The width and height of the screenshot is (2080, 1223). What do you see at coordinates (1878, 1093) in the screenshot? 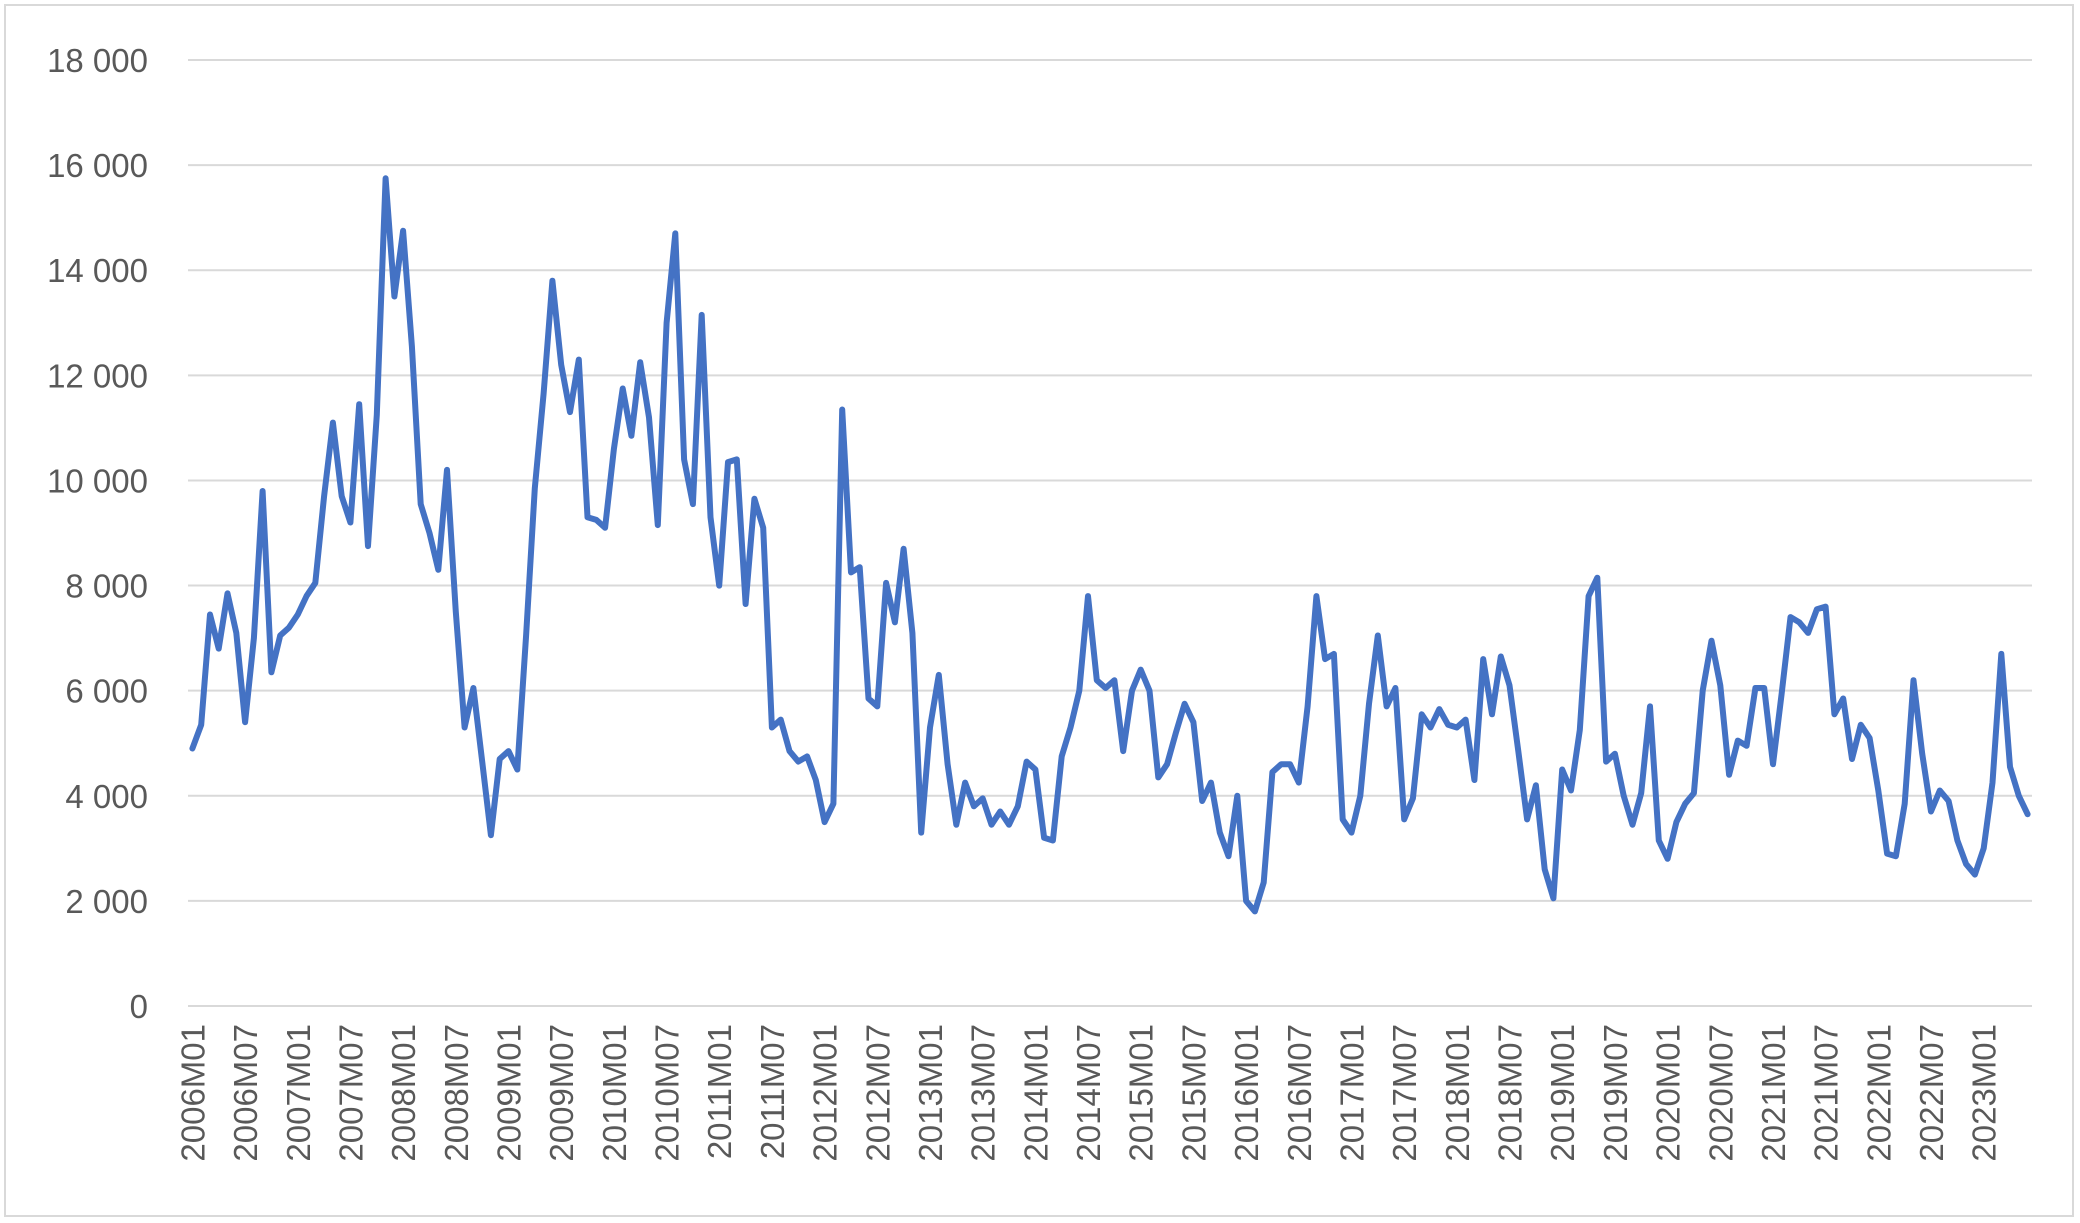
I see `x-tick-label: 2022M01` at bounding box center [1878, 1093].